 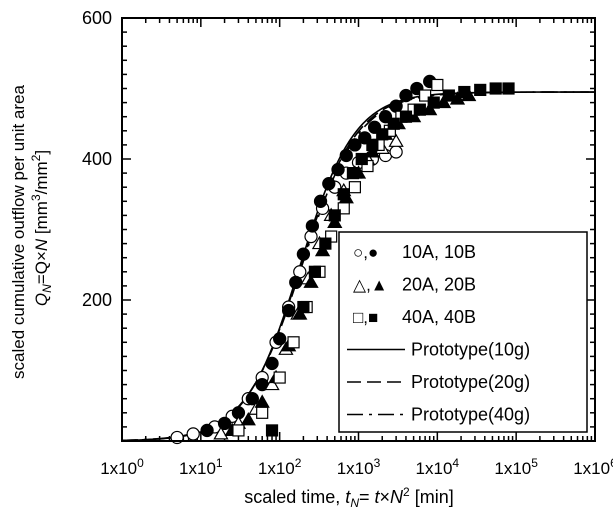 I want to click on y-tick-label: 600, so click(x=97, y=18).